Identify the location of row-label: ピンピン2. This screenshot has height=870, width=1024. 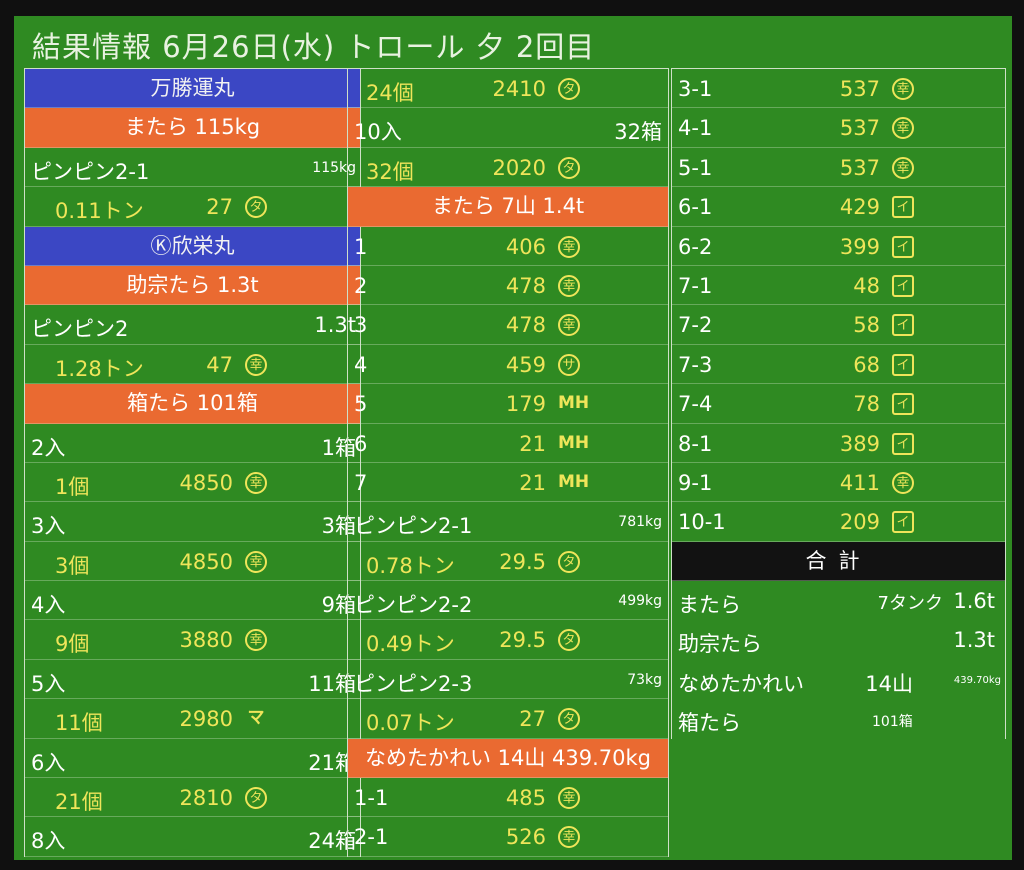
(80, 329).